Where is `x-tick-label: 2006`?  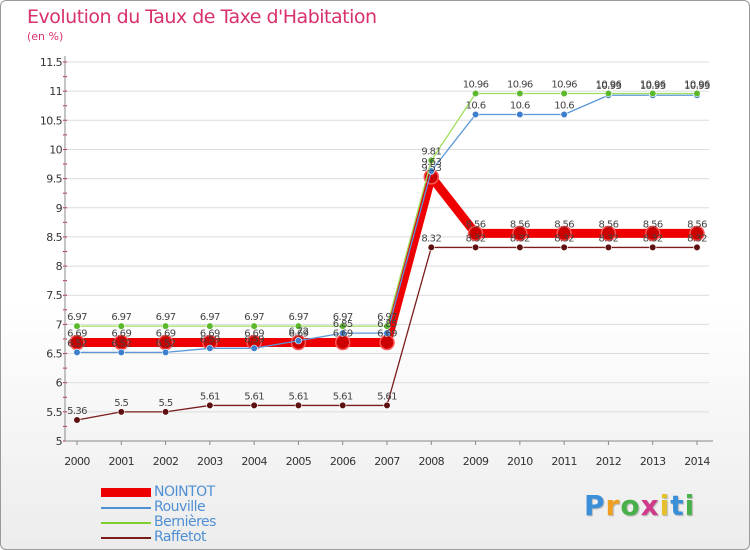 x-tick-label: 2006 is located at coordinates (343, 461).